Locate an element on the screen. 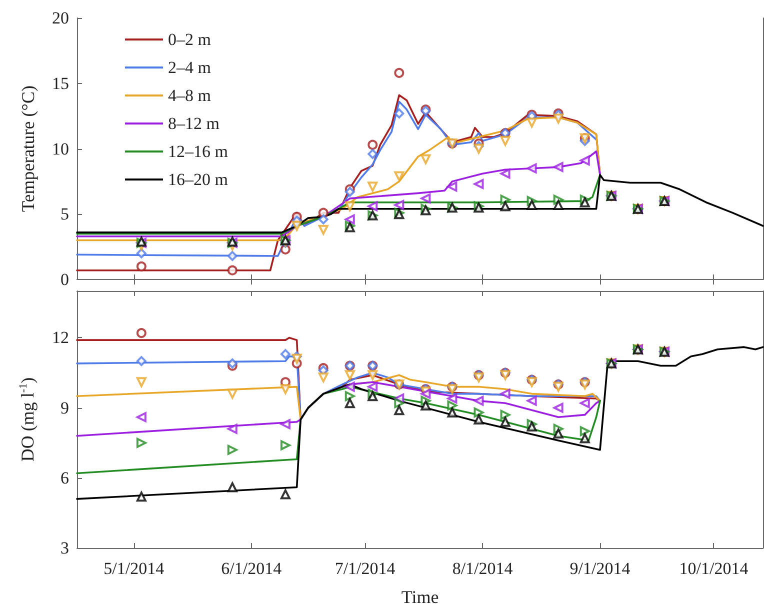 The image size is (764, 612). y-tick-label: 3 is located at coordinates (64, 548).